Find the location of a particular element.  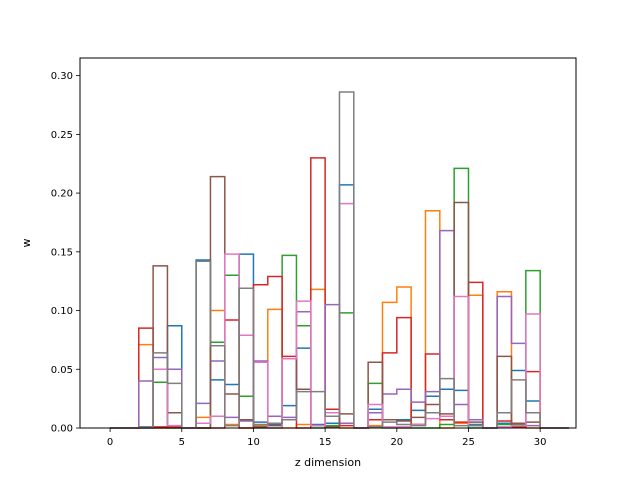

y-tick-label: 0.10 is located at coordinates (62, 311).